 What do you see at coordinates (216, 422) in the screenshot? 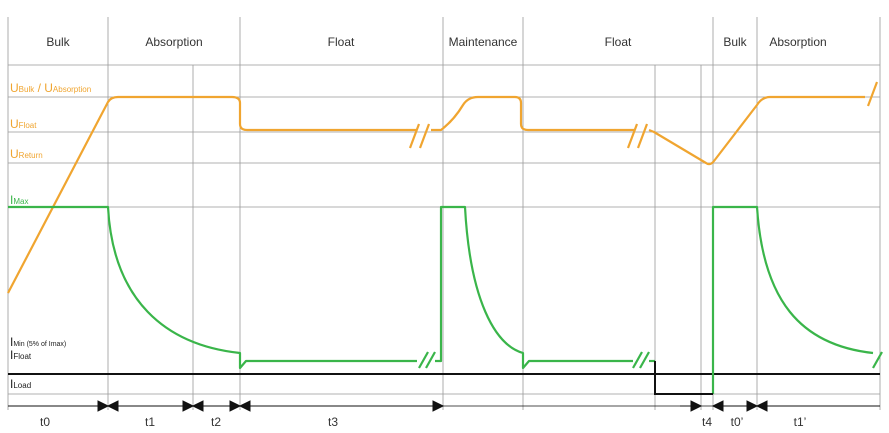
I see `time-label-t2: t2` at bounding box center [216, 422].